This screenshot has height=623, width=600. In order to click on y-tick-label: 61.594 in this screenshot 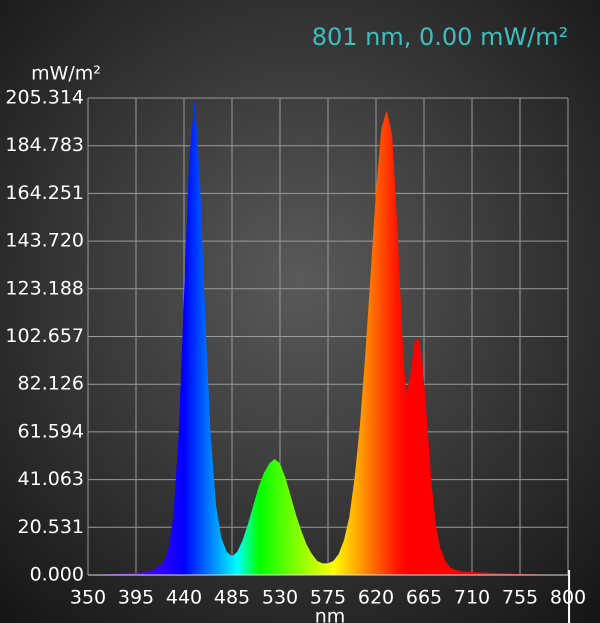, I will do `click(51, 431)`.